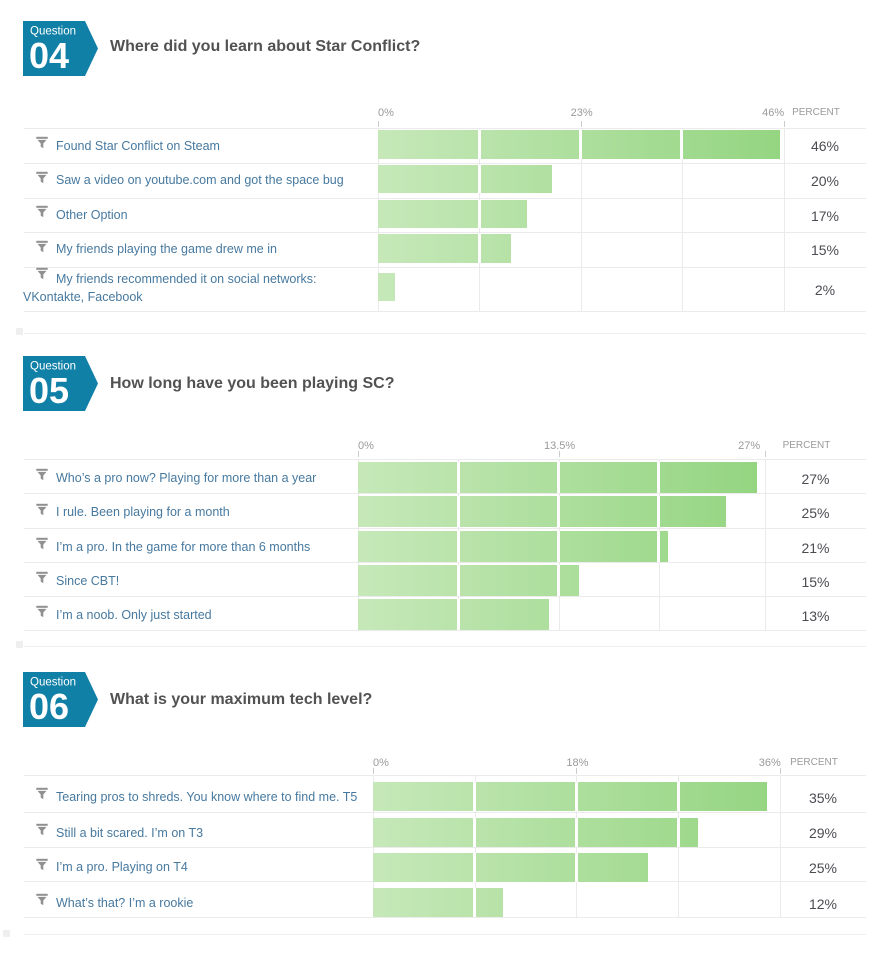  What do you see at coordinates (49, 706) in the screenshot?
I see `svg-text: 06` at bounding box center [49, 706].